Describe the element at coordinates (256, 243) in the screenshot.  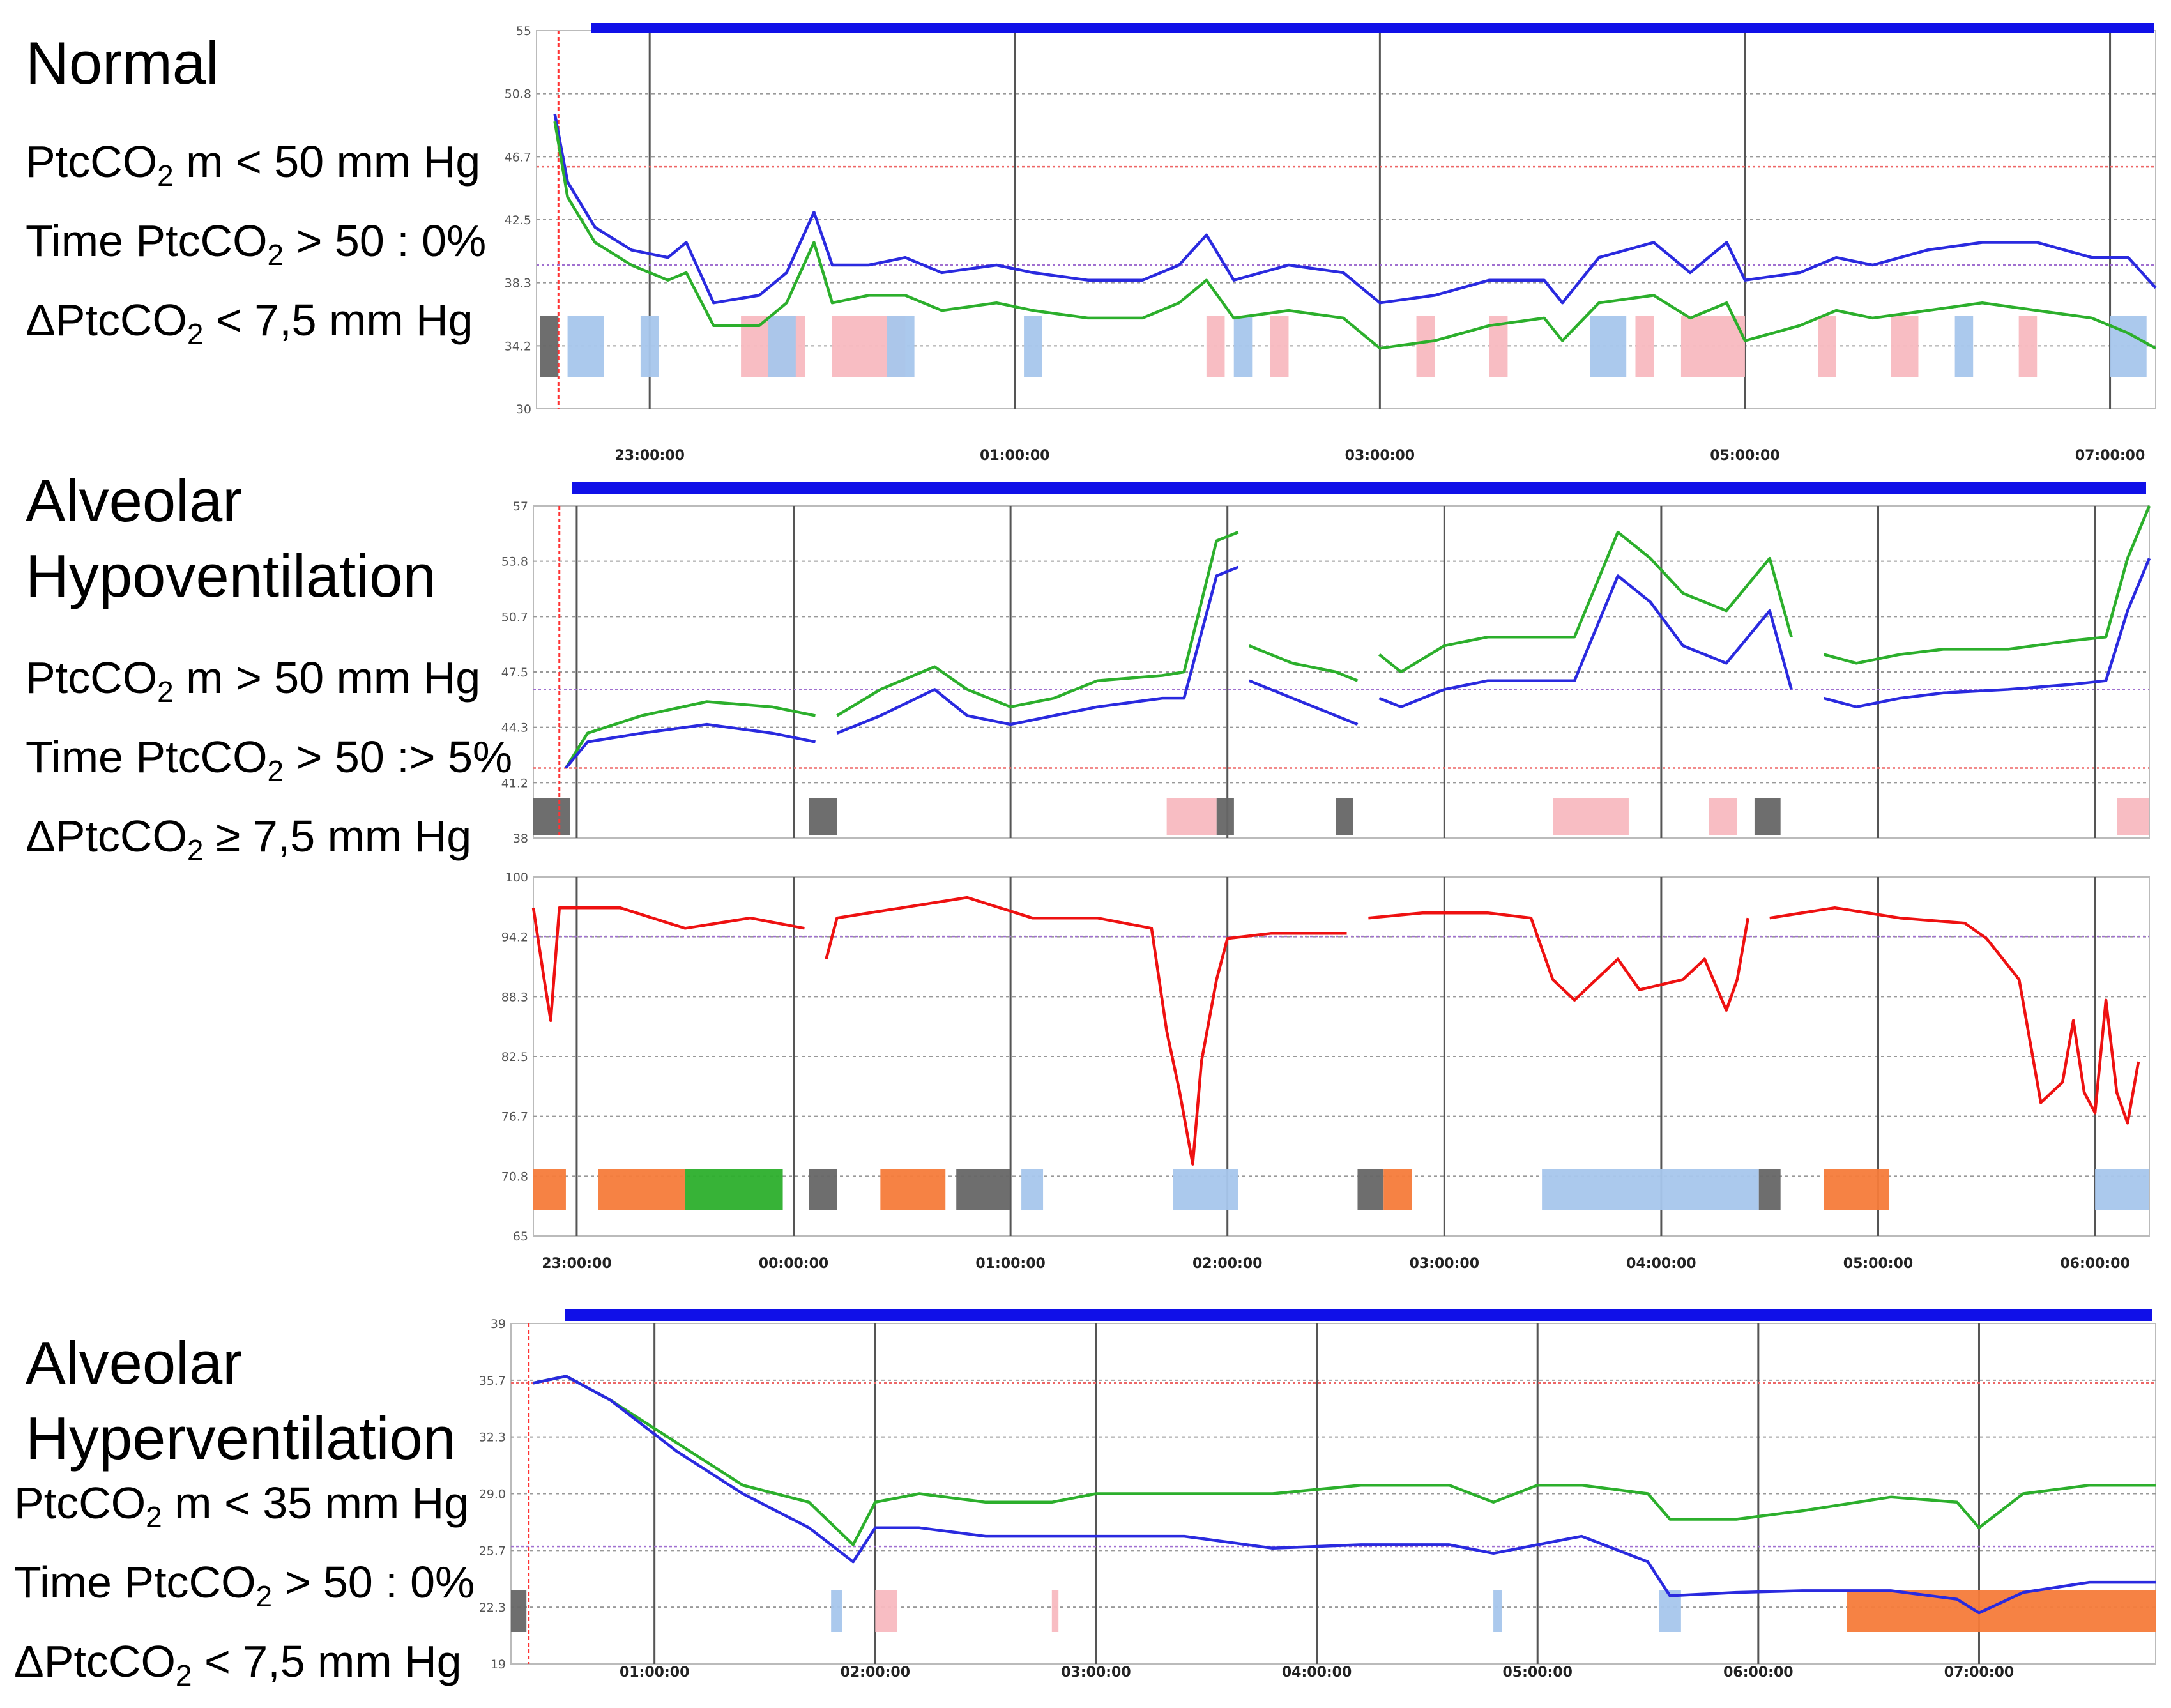
I see `criterion-time: Time PtcCO2 > 50 : 0%` at that location.